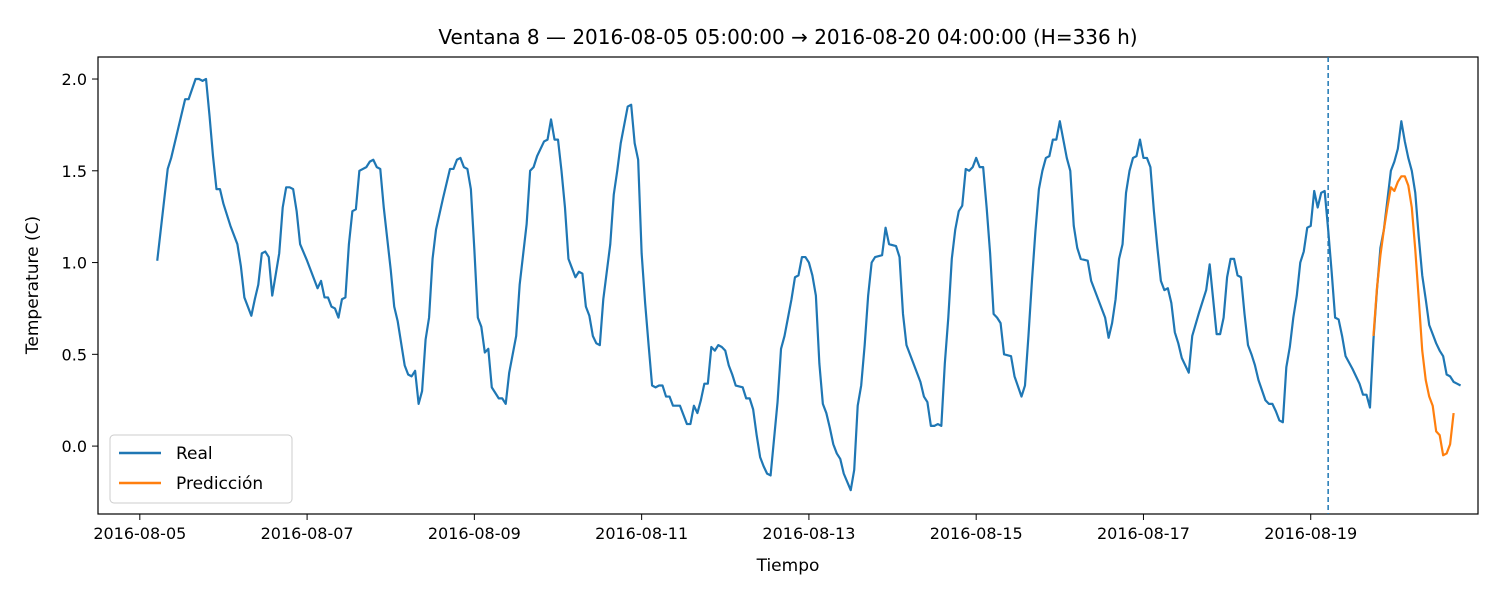 This screenshot has height=600, width=1500. What do you see at coordinates (788, 566) in the screenshot?
I see `x-axis-title: Tiempo` at bounding box center [788, 566].